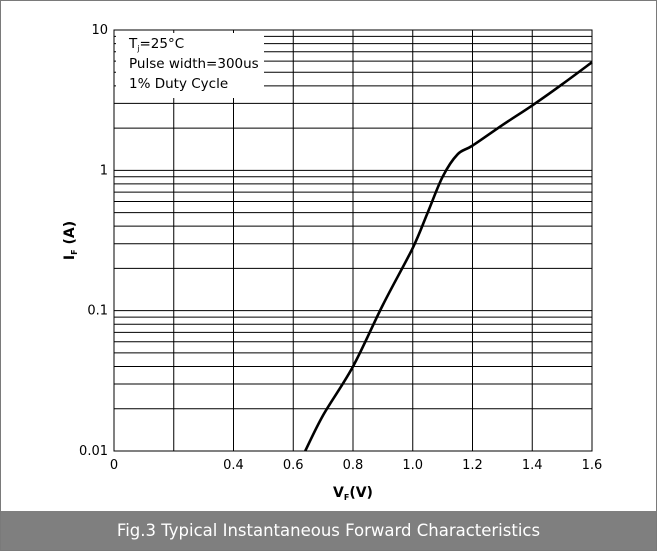 This screenshot has width=657, height=551. I want to click on legend-temperature: Tj=25°C, so click(156, 44).